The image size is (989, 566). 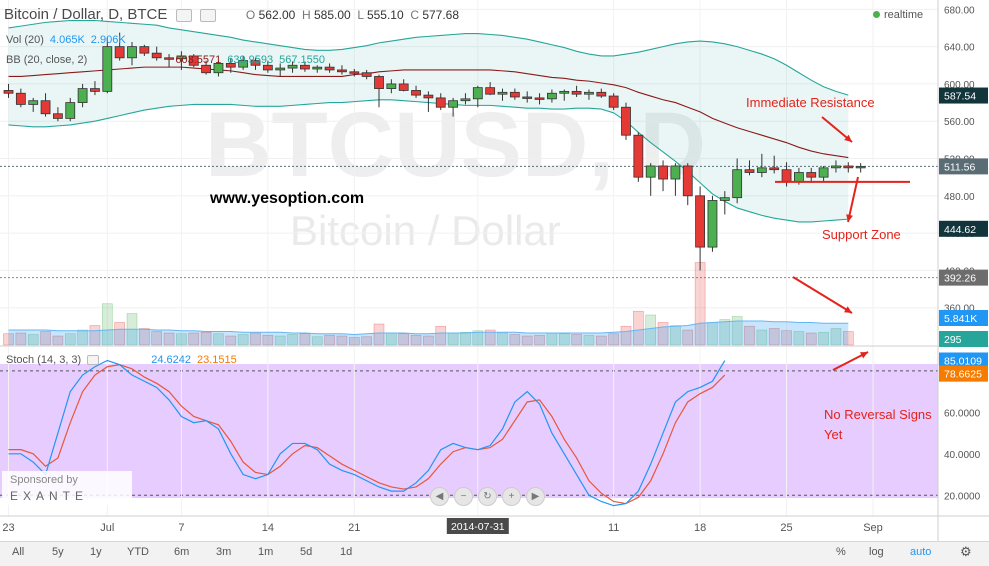 What do you see at coordinates (58, 552) in the screenshot?
I see `range-5y-button: 5y` at bounding box center [58, 552].